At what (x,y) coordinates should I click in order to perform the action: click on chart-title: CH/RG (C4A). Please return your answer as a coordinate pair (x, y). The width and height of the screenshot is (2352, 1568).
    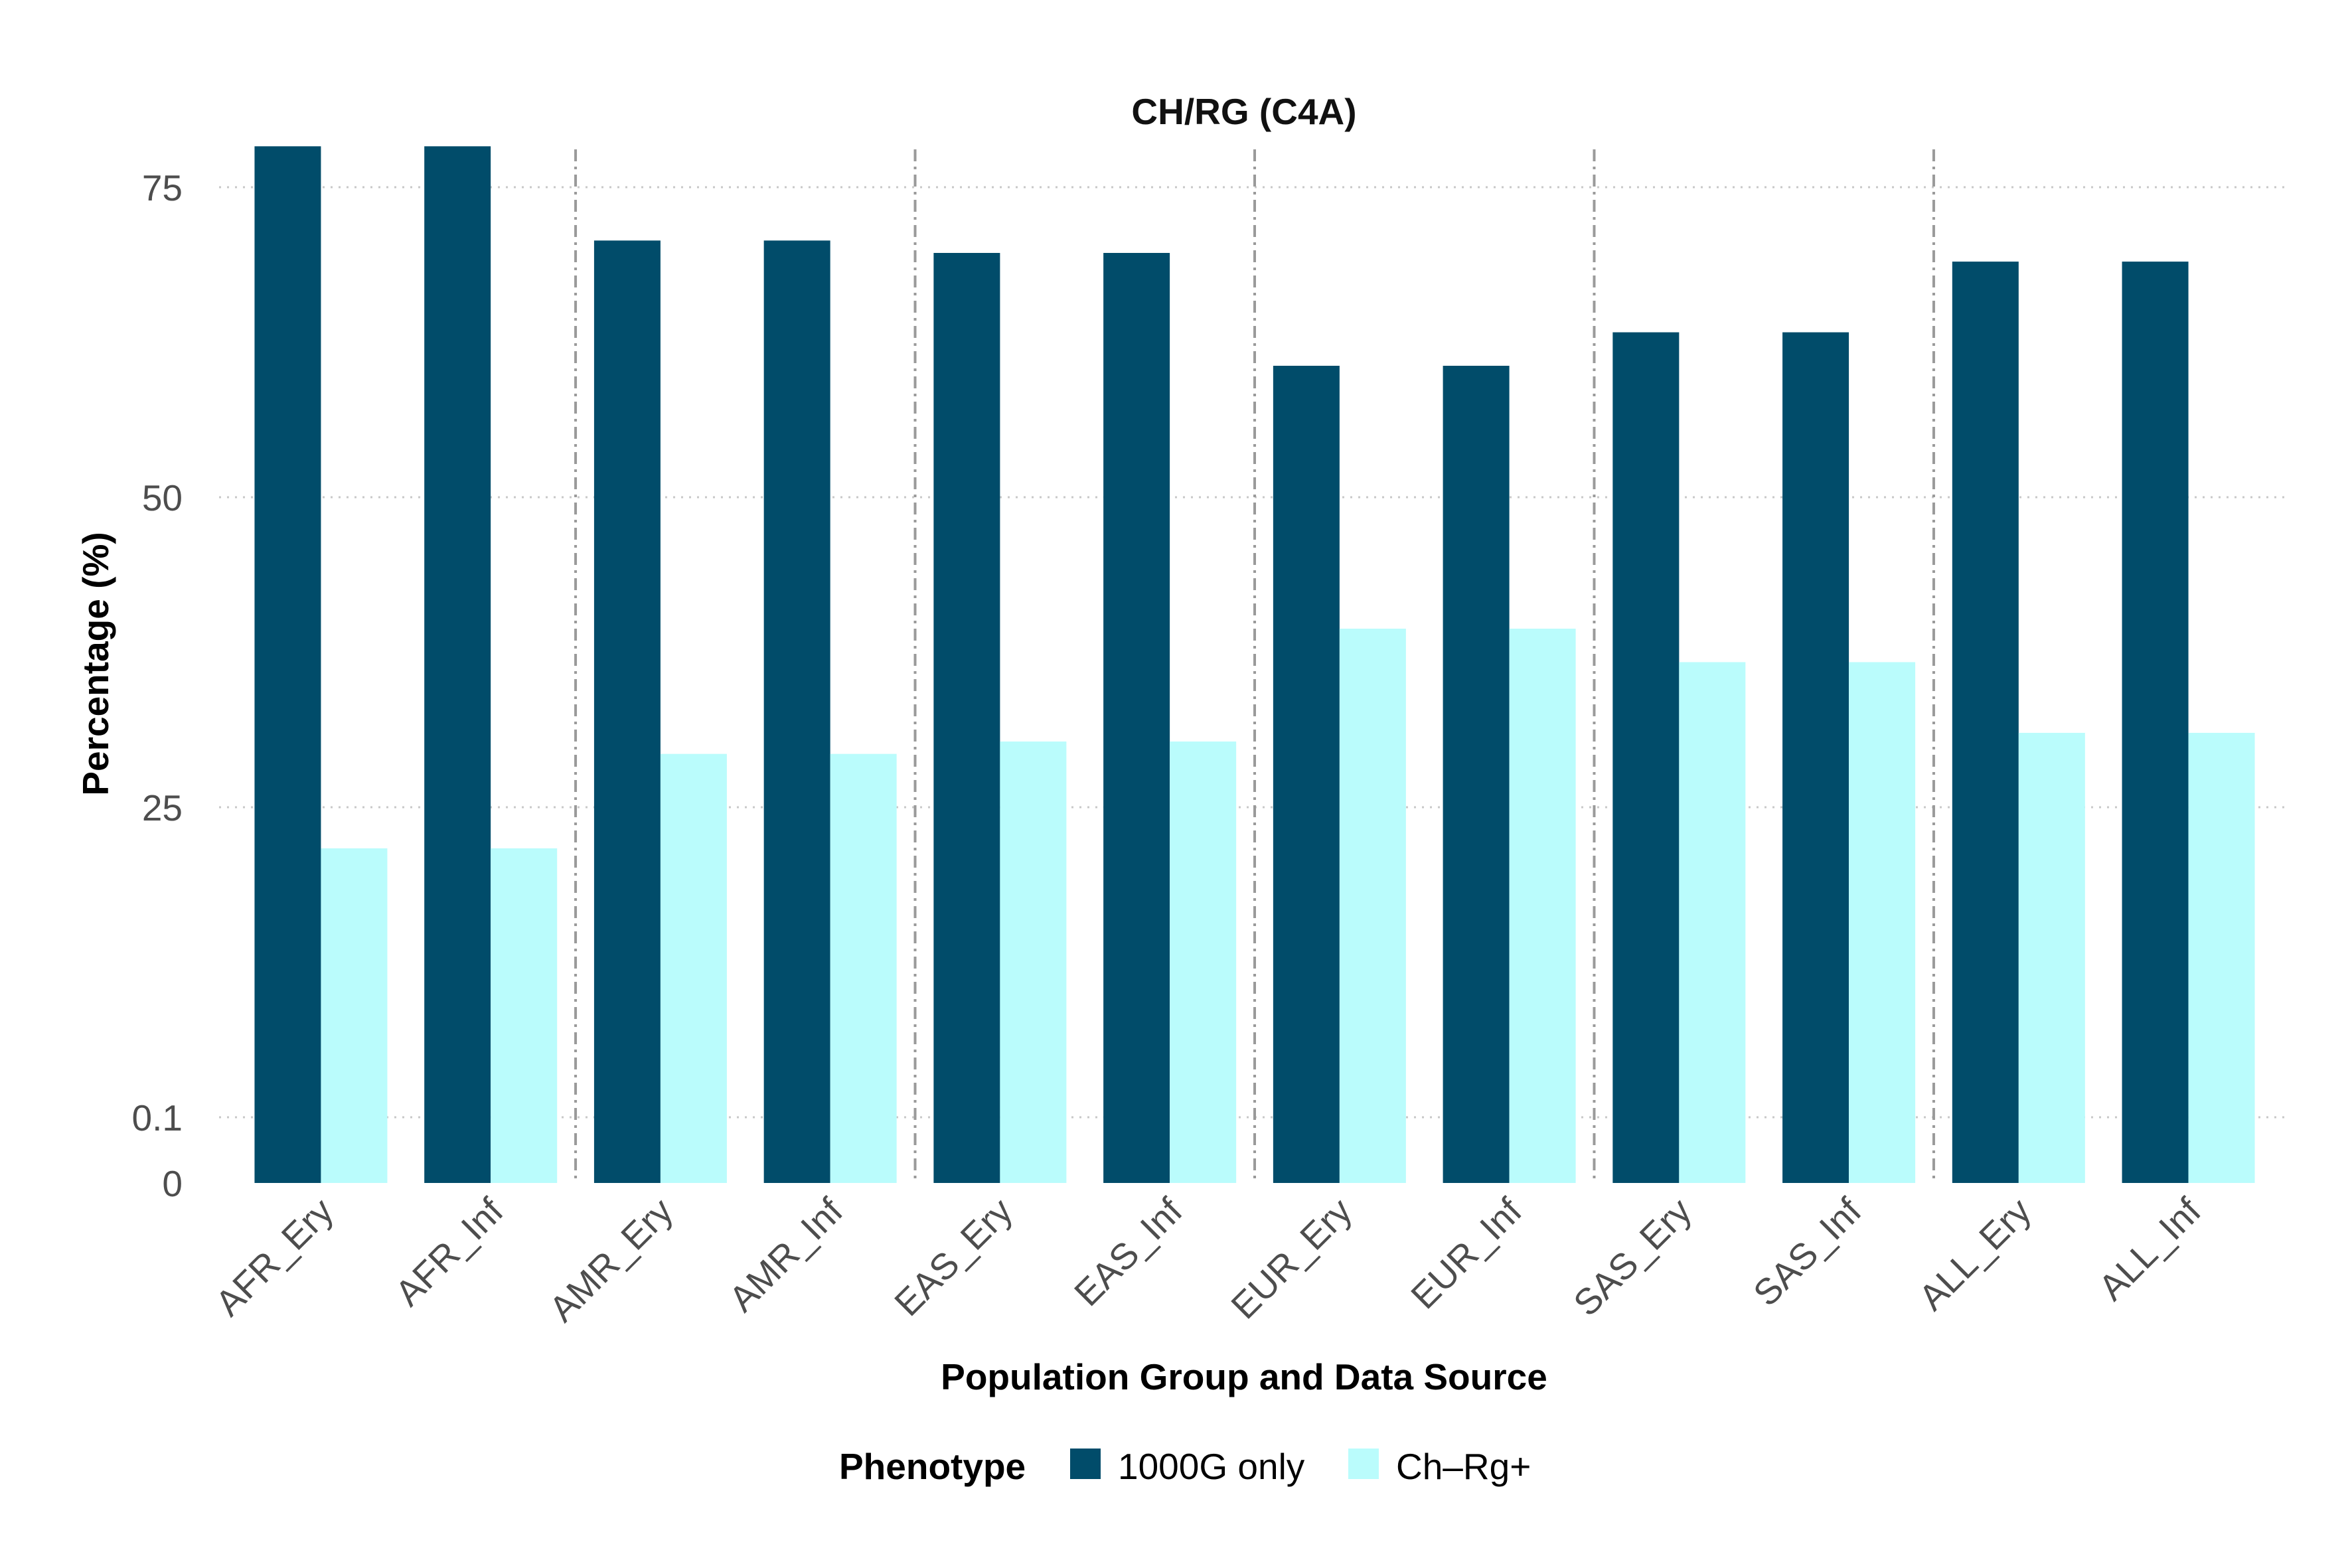
    Looking at the image, I should click on (1243, 111).